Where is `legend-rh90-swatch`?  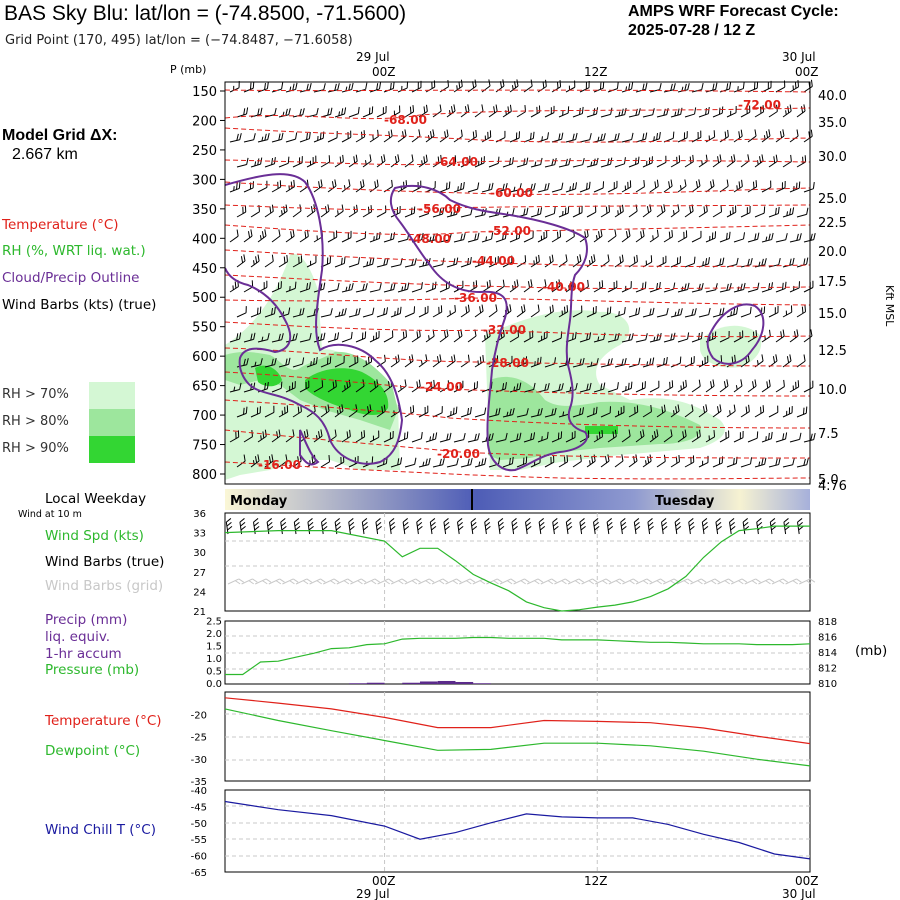
legend-rh90-swatch is located at coordinates (112, 449).